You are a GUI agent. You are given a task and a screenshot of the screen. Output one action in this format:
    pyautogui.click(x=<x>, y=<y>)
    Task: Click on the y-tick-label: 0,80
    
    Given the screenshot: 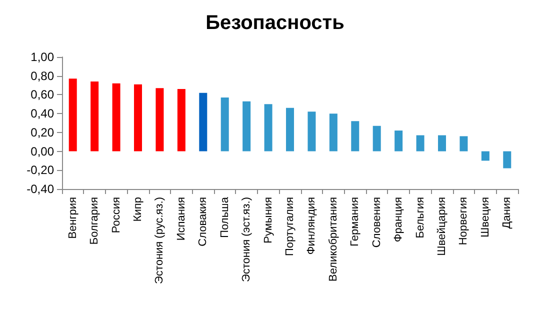 What is the action you would take?
    pyautogui.click(x=42, y=75)
    